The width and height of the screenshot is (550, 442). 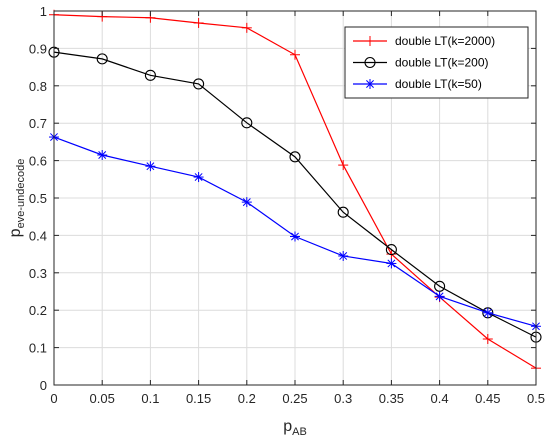 I want to click on x-tick-label: 0.15, so click(x=198, y=398).